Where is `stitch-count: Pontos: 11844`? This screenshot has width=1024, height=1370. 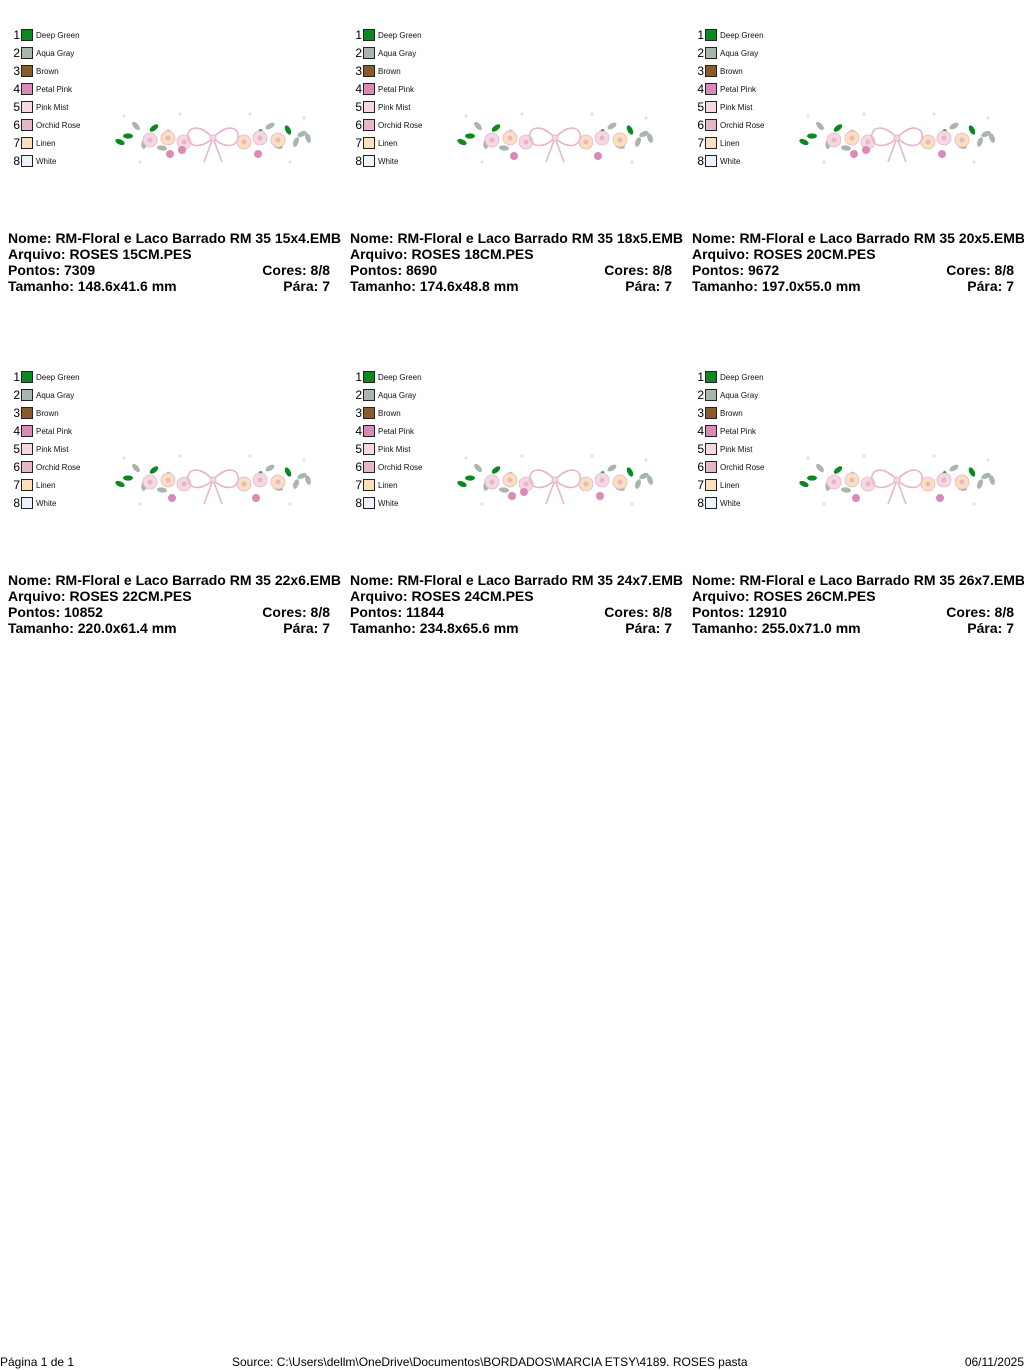 stitch-count: Pontos: 11844 is located at coordinates (397, 612).